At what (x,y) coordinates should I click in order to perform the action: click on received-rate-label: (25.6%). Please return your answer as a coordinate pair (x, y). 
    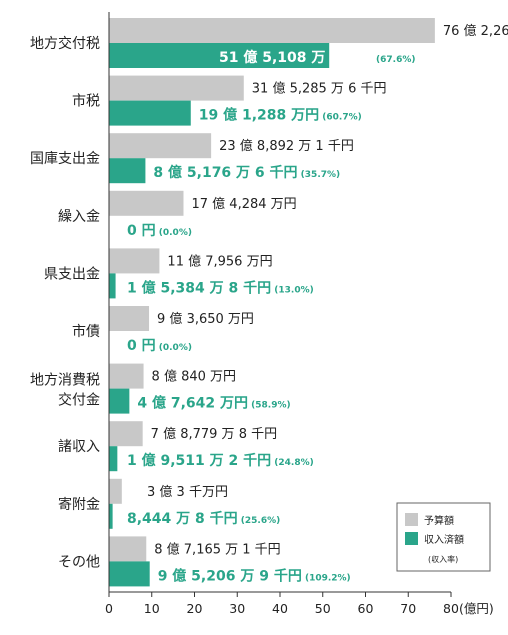
    Looking at the image, I should click on (259, 521).